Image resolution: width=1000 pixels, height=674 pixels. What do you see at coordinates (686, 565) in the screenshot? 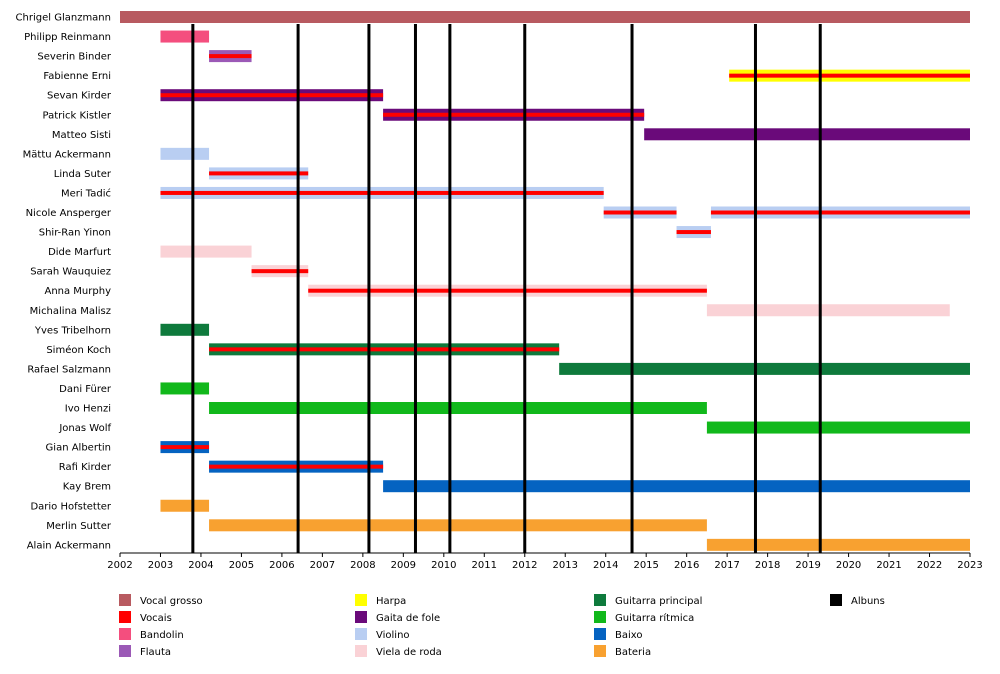
I see `x-tick-label: 2016` at bounding box center [686, 565].